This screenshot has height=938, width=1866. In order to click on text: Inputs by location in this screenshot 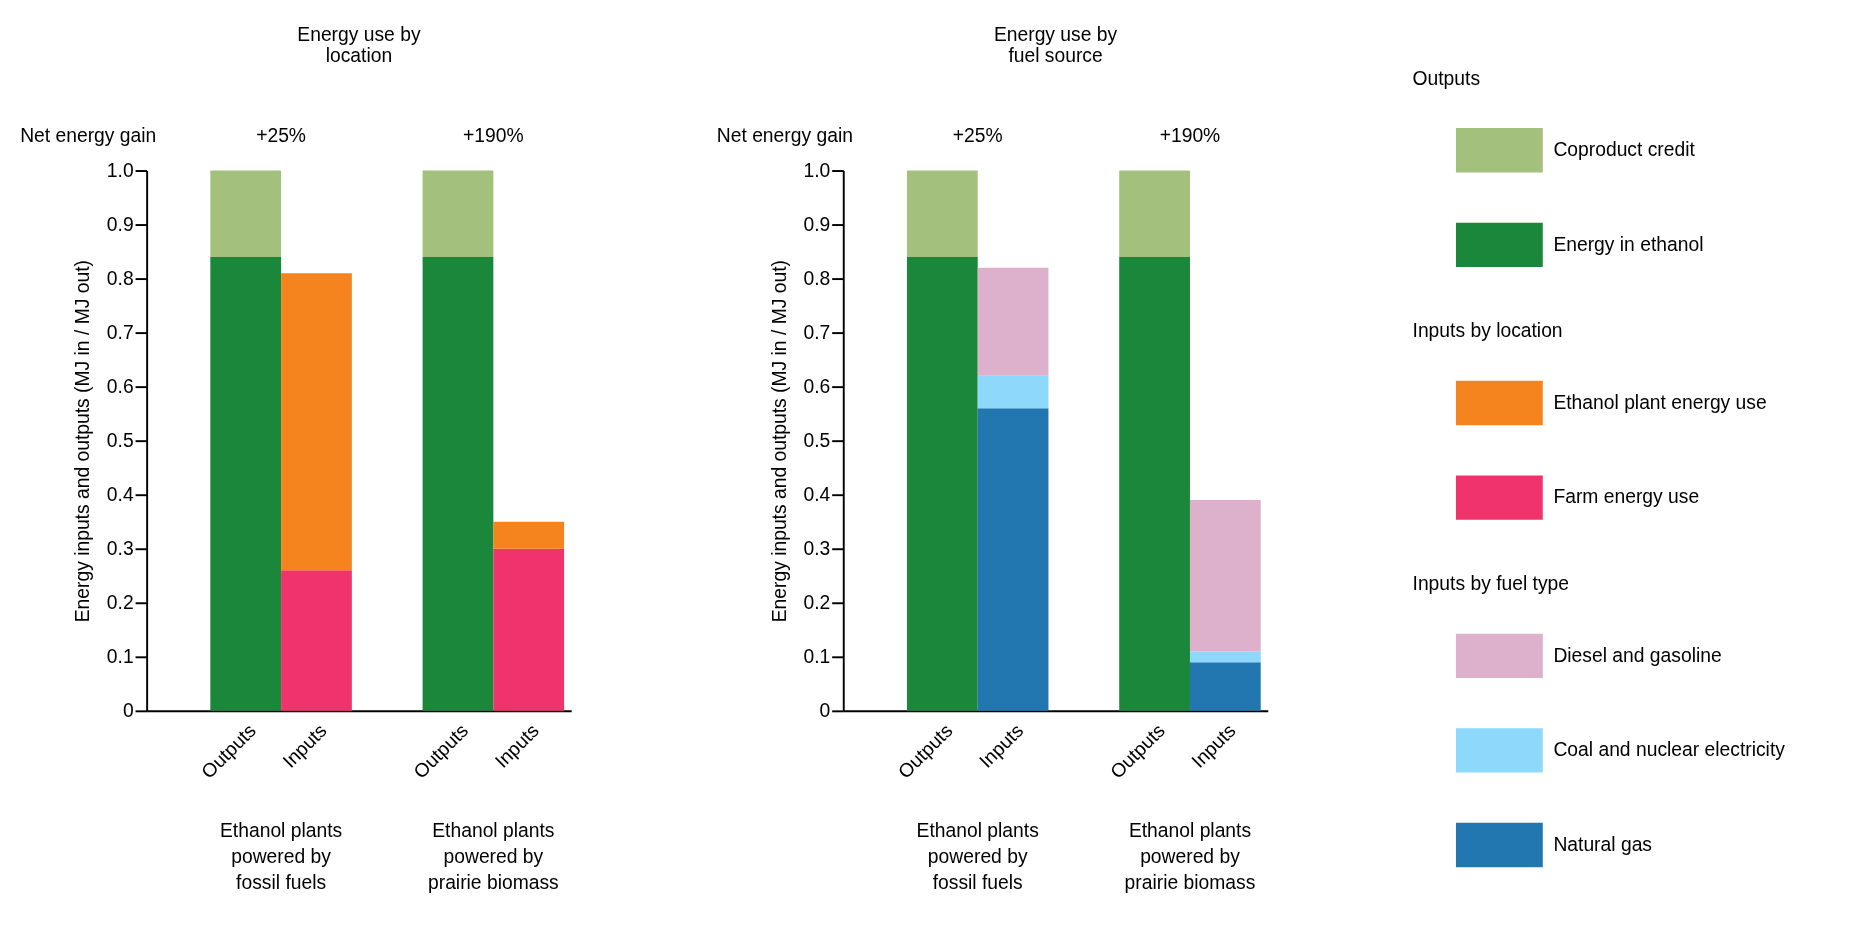, I will do `click(1487, 331)`.